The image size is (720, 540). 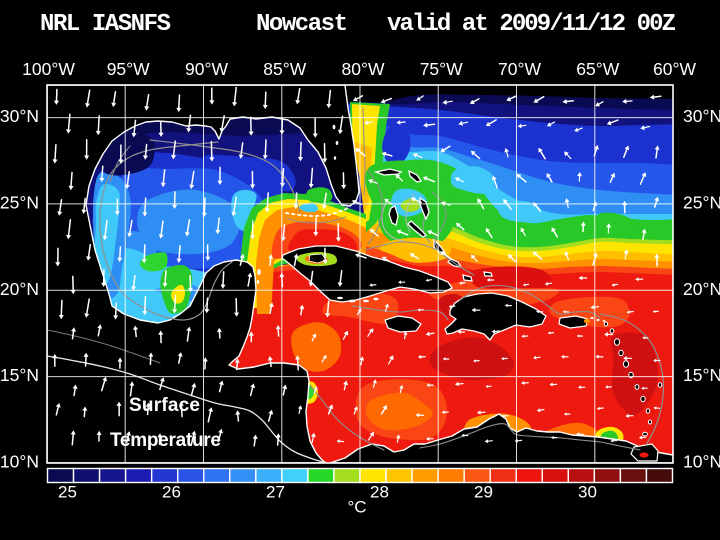 I want to click on svg-text: 26, so click(x=171, y=492).